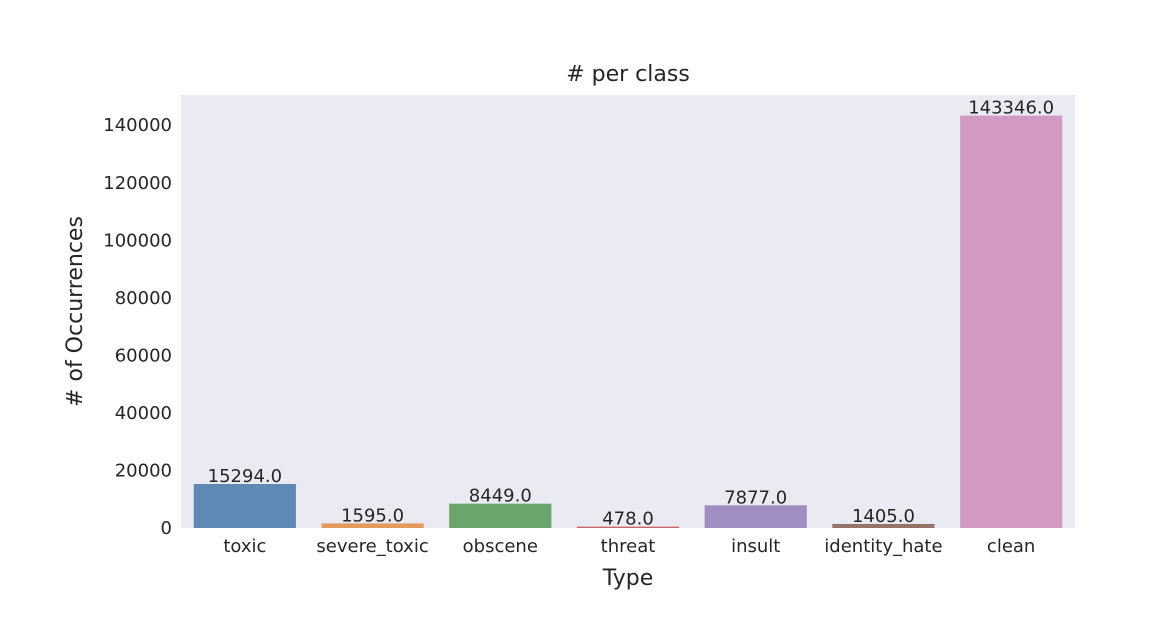 The width and height of the screenshot is (1172, 638). What do you see at coordinates (755, 516) in the screenshot?
I see `bar-insult` at bounding box center [755, 516].